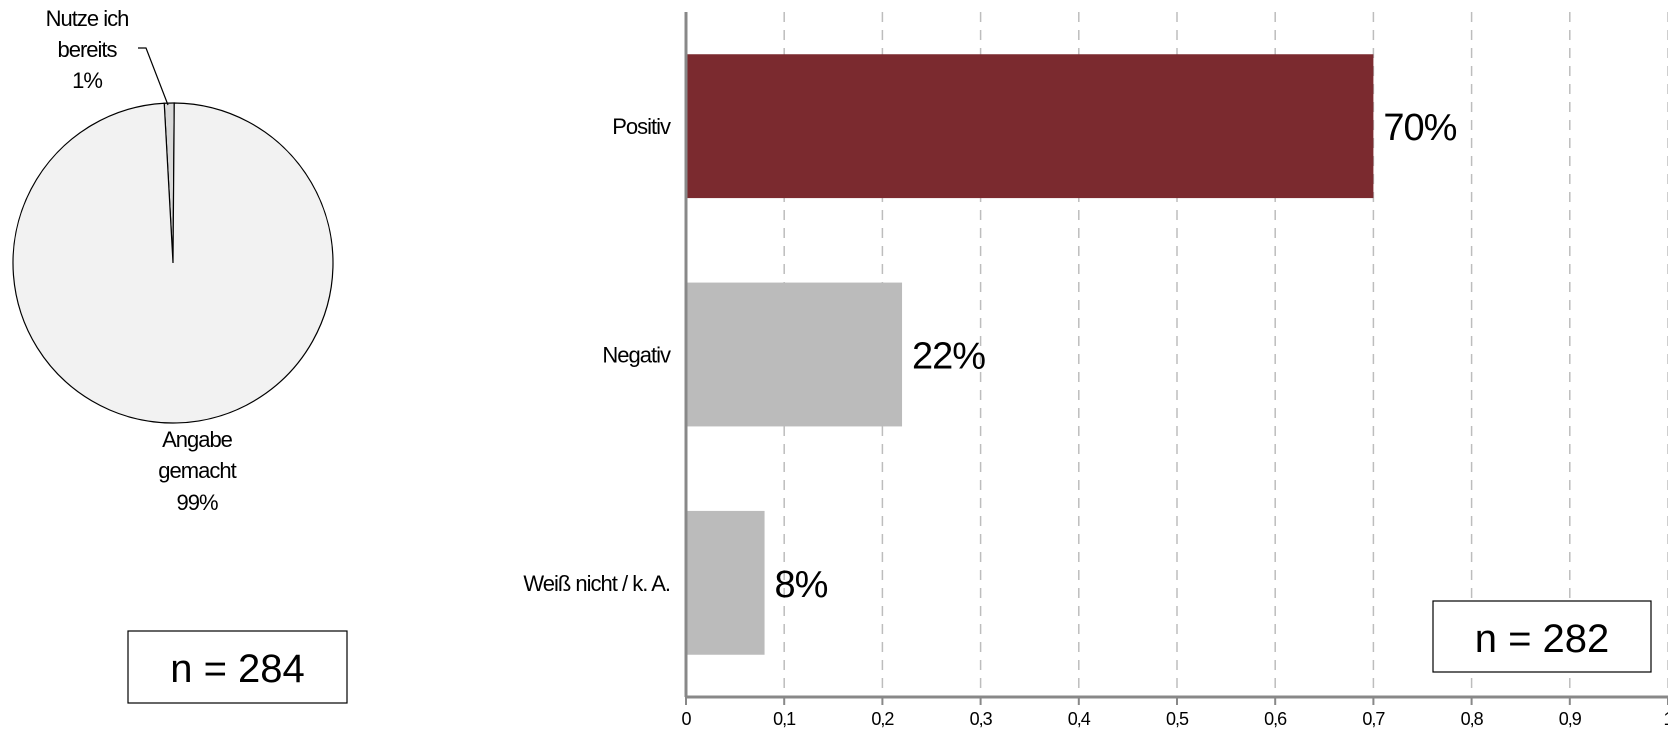  I want to click on x-tick-label: 0,5, so click(1177, 719).